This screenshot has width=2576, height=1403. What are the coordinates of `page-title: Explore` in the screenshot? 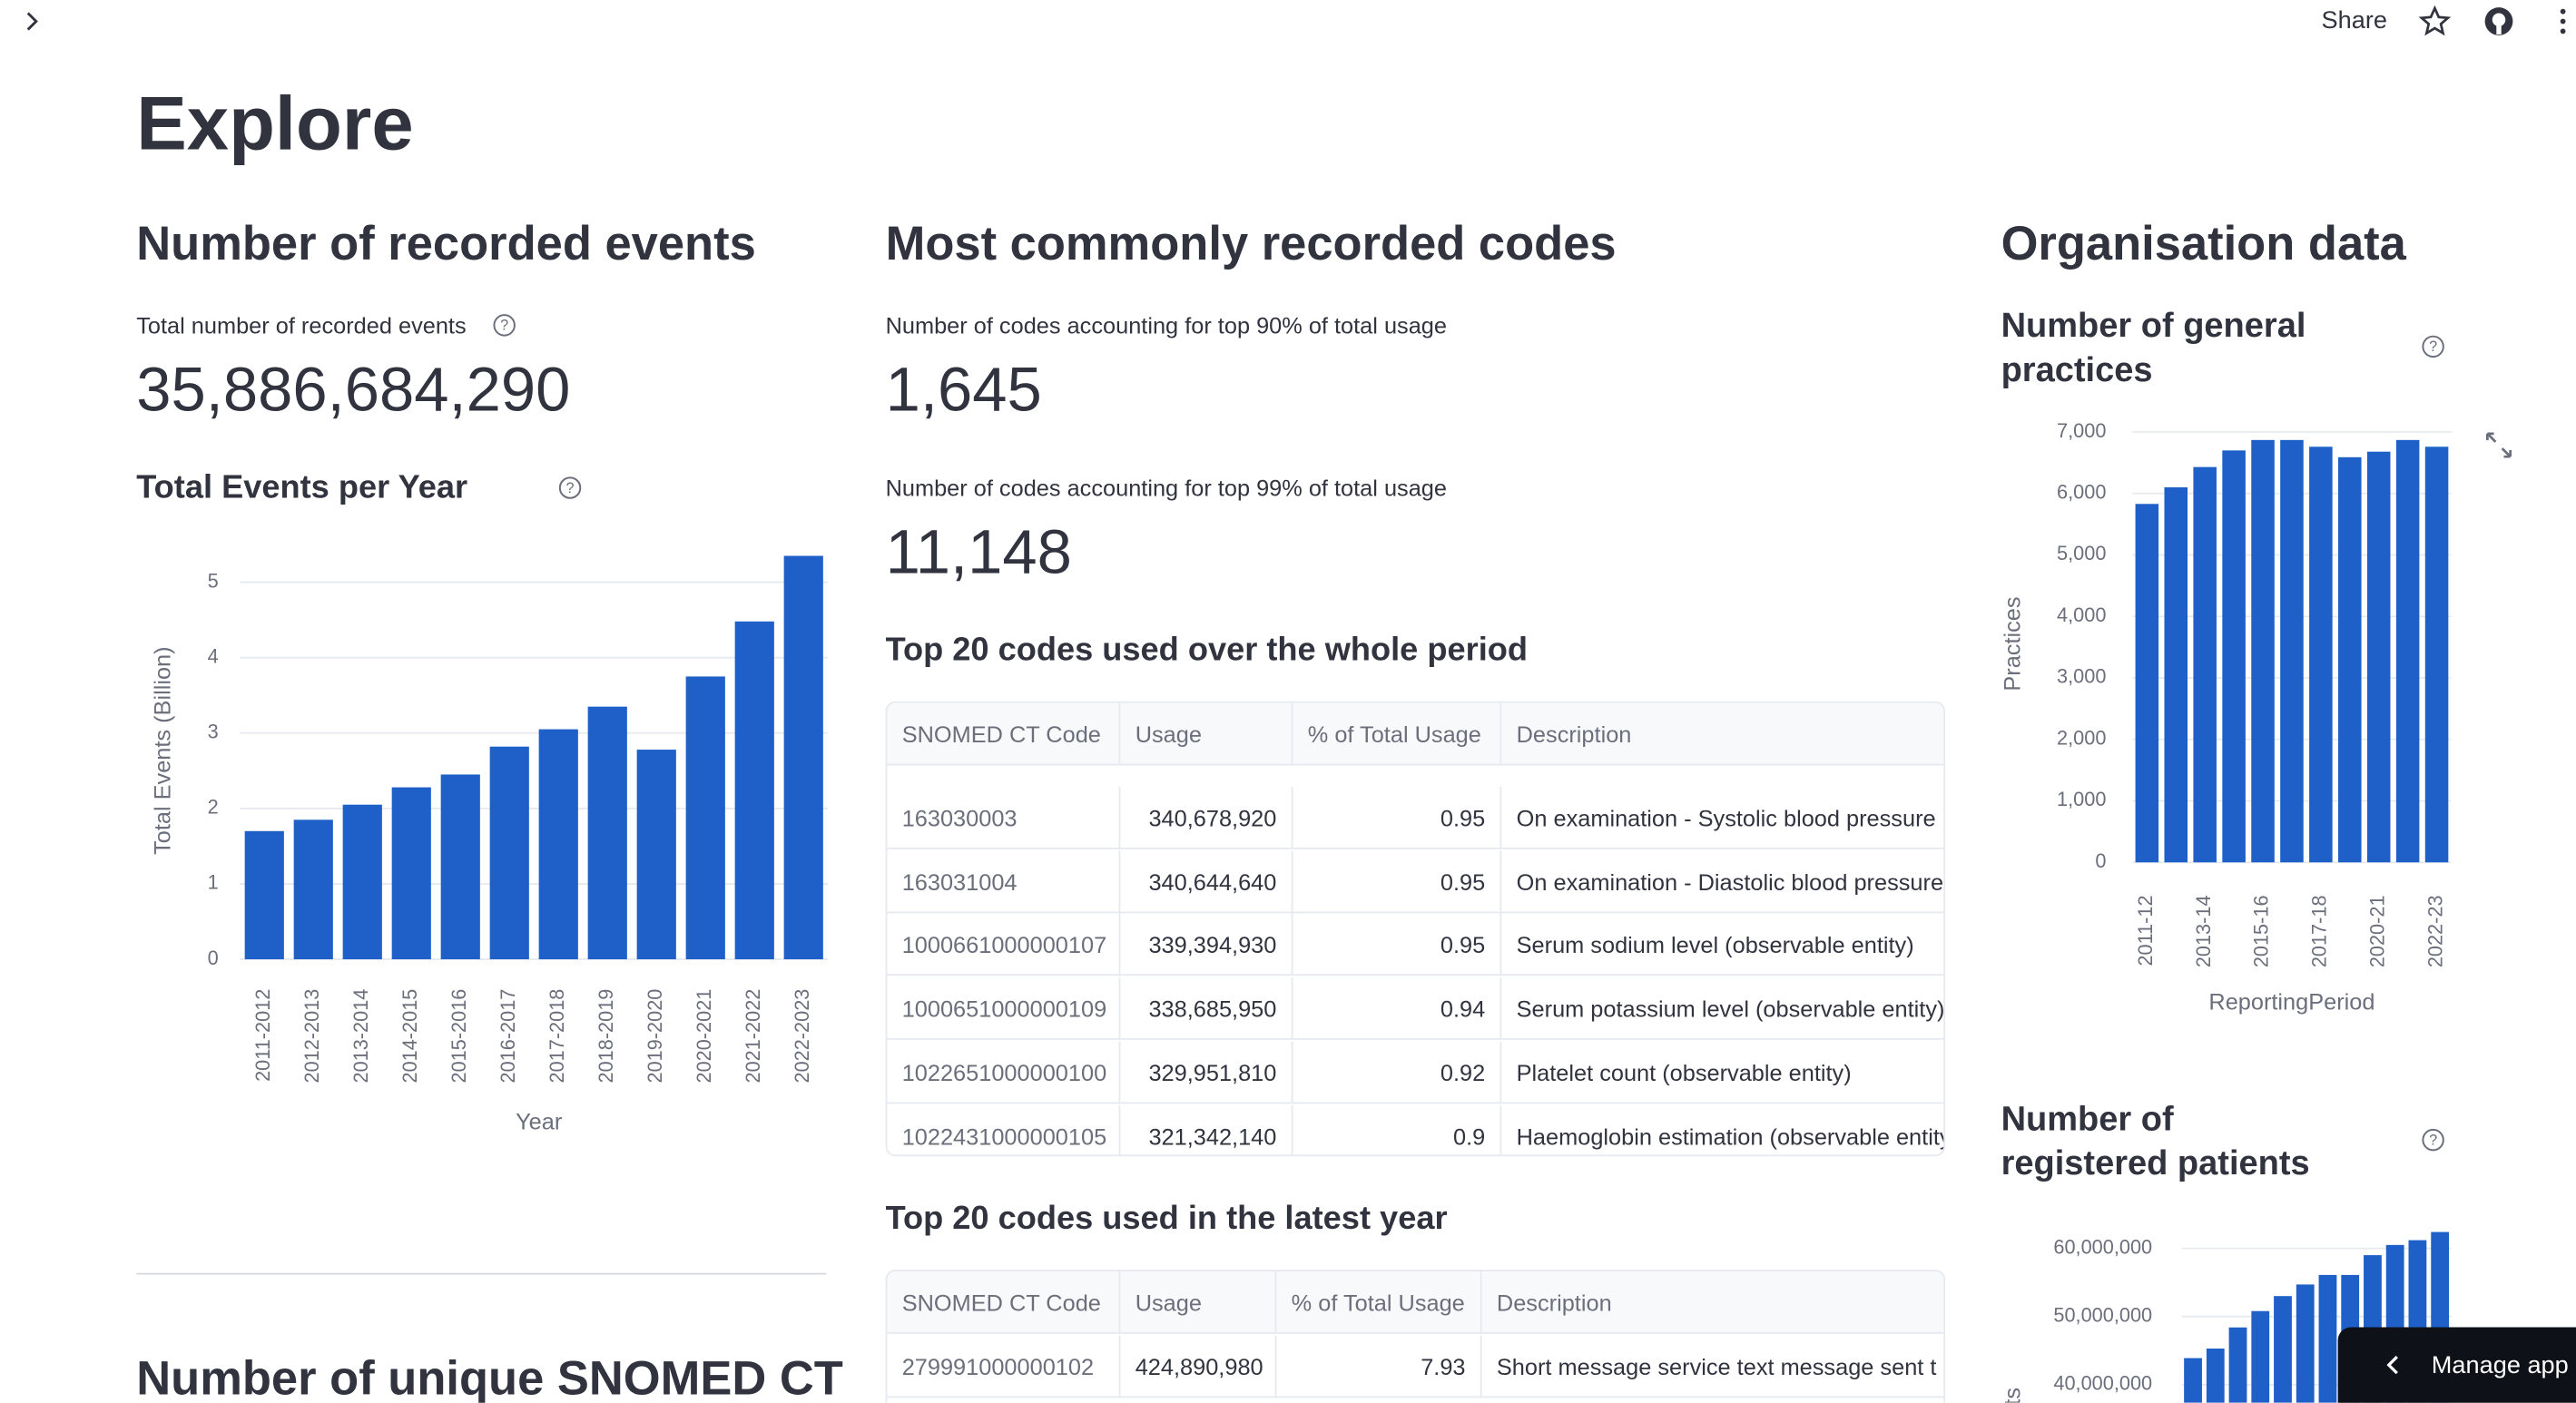 It's located at (275, 123).